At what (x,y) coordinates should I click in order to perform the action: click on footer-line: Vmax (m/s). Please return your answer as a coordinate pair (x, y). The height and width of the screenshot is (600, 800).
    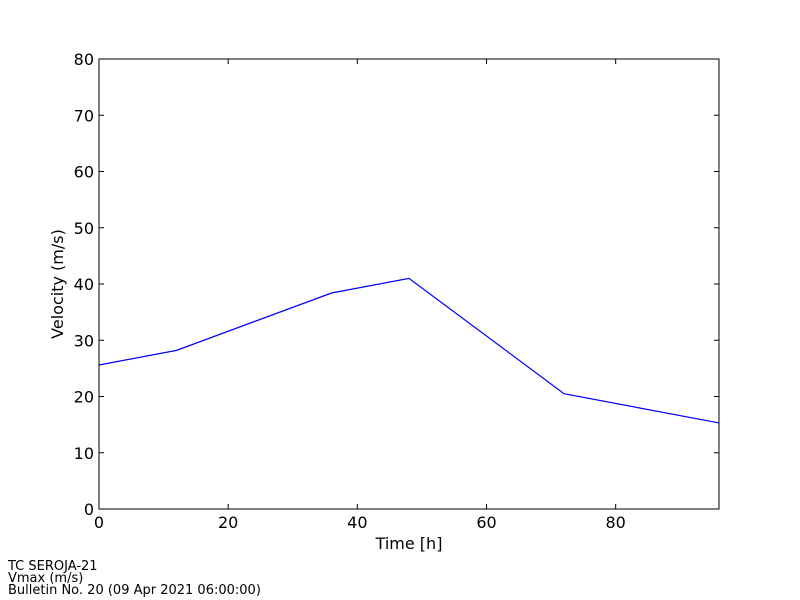
    Looking at the image, I should click on (45, 578).